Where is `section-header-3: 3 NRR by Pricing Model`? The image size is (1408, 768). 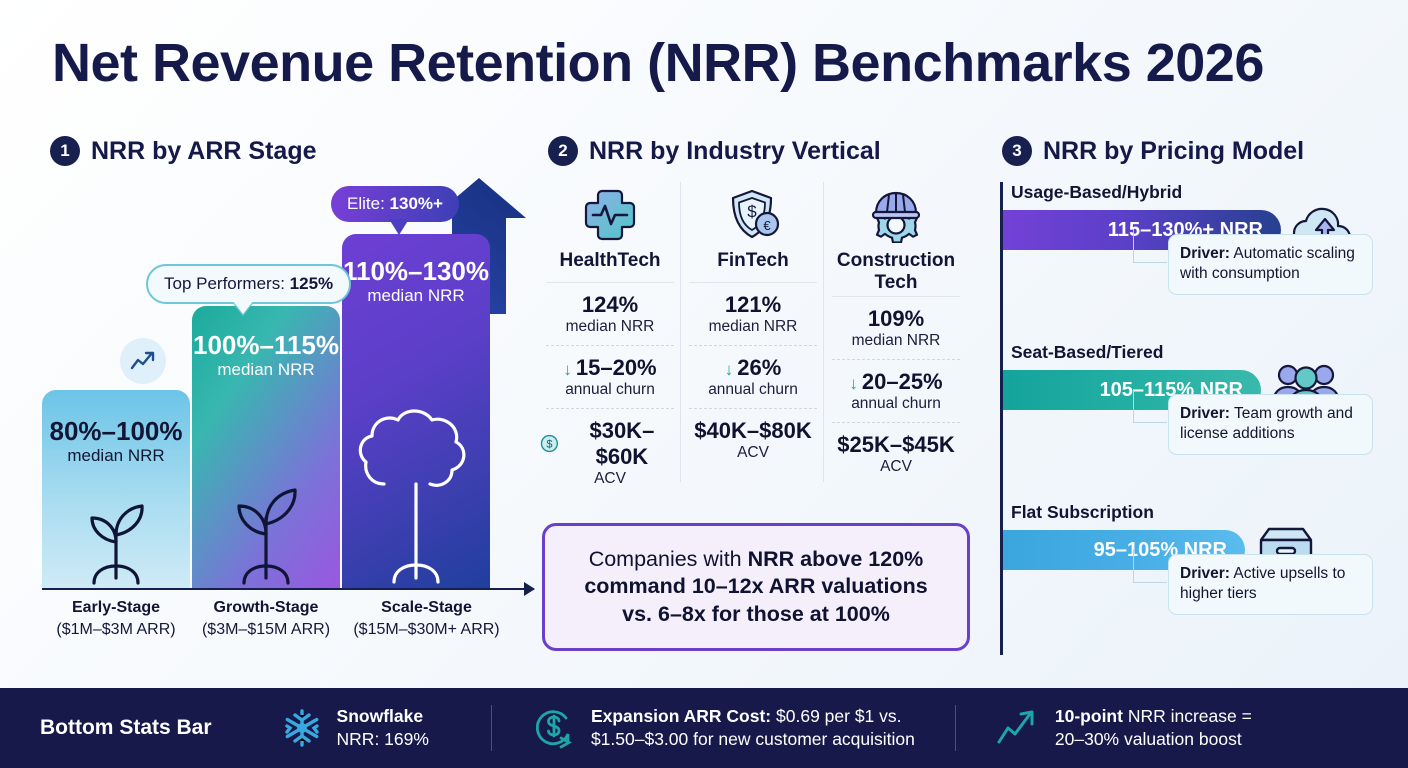
section-header-3: 3 NRR by Pricing Model is located at coordinates (1153, 151).